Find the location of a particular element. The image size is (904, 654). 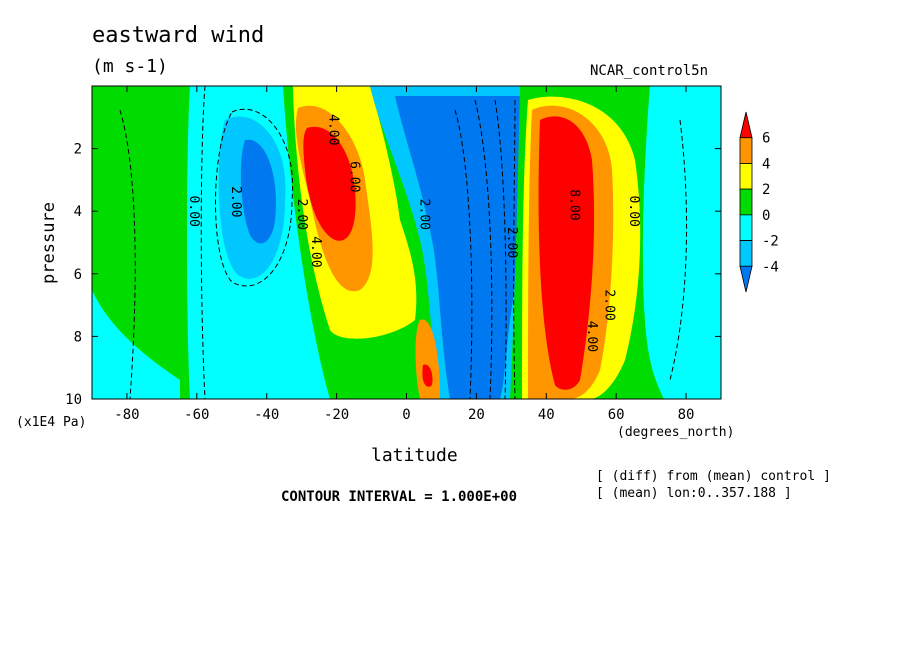

chart-units: (m s-1) is located at coordinates (130, 66).